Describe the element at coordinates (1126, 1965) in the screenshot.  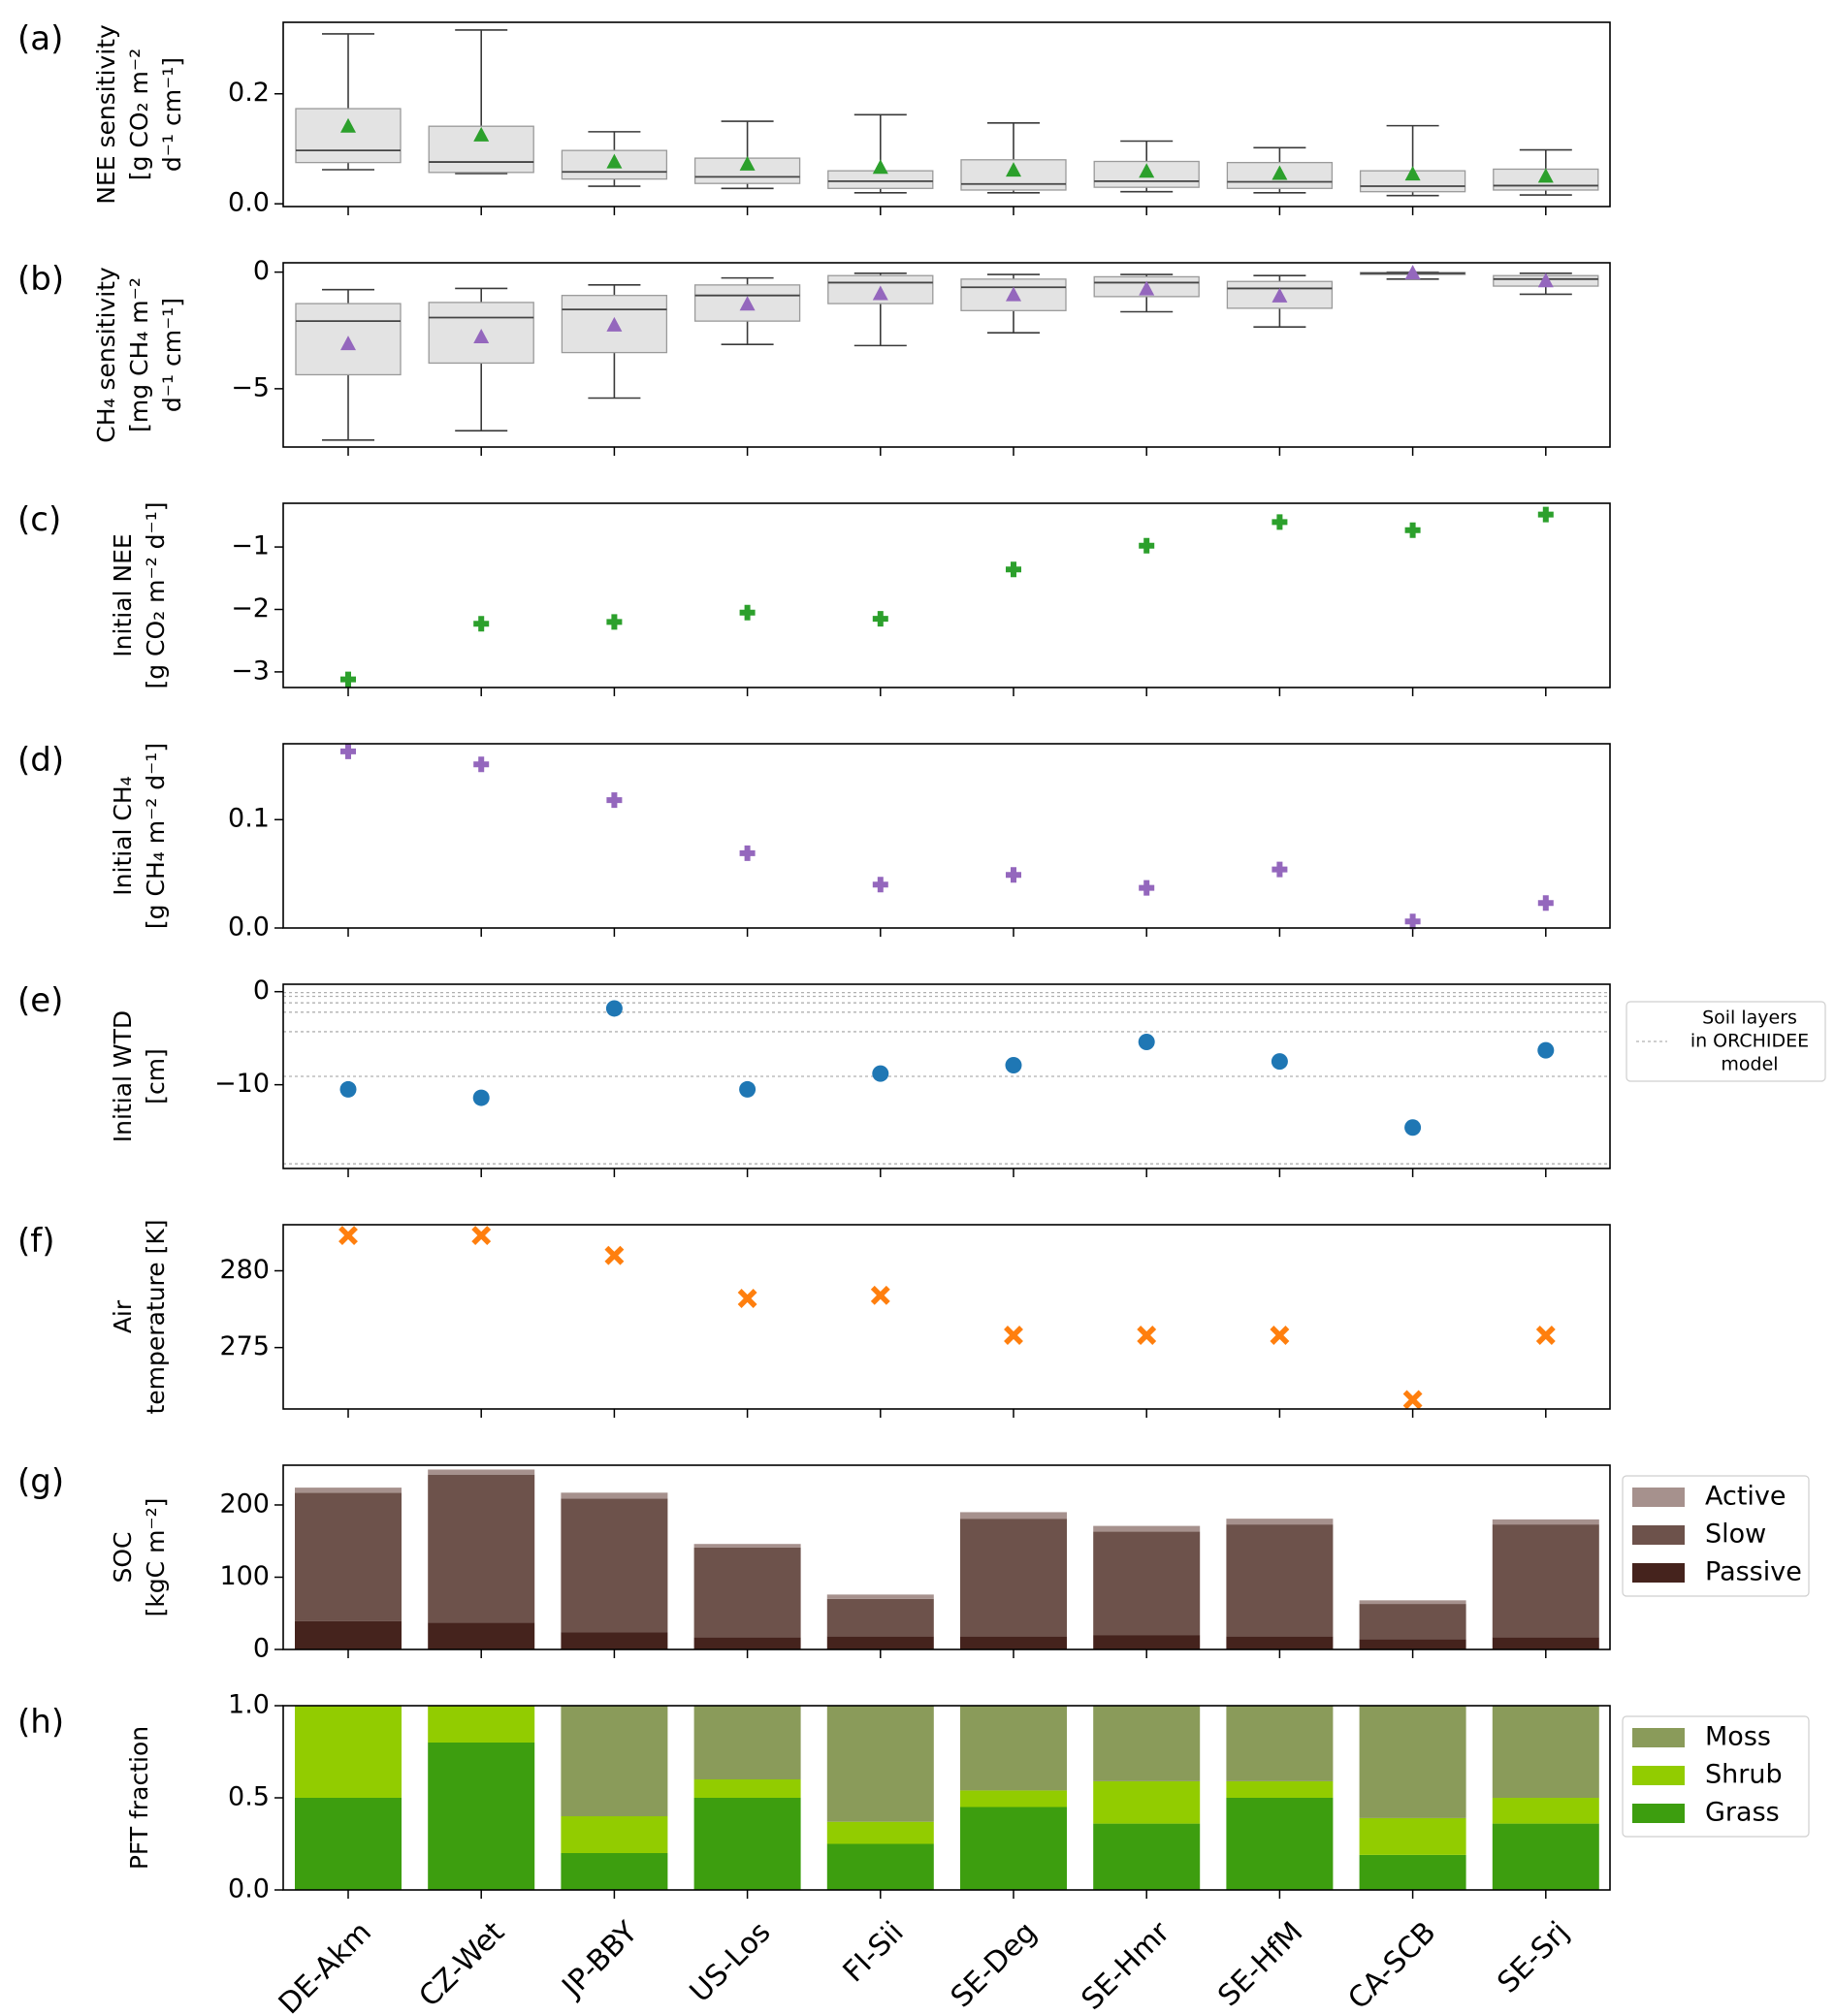
I see `x-tick-label: SE-Hmr` at that location.